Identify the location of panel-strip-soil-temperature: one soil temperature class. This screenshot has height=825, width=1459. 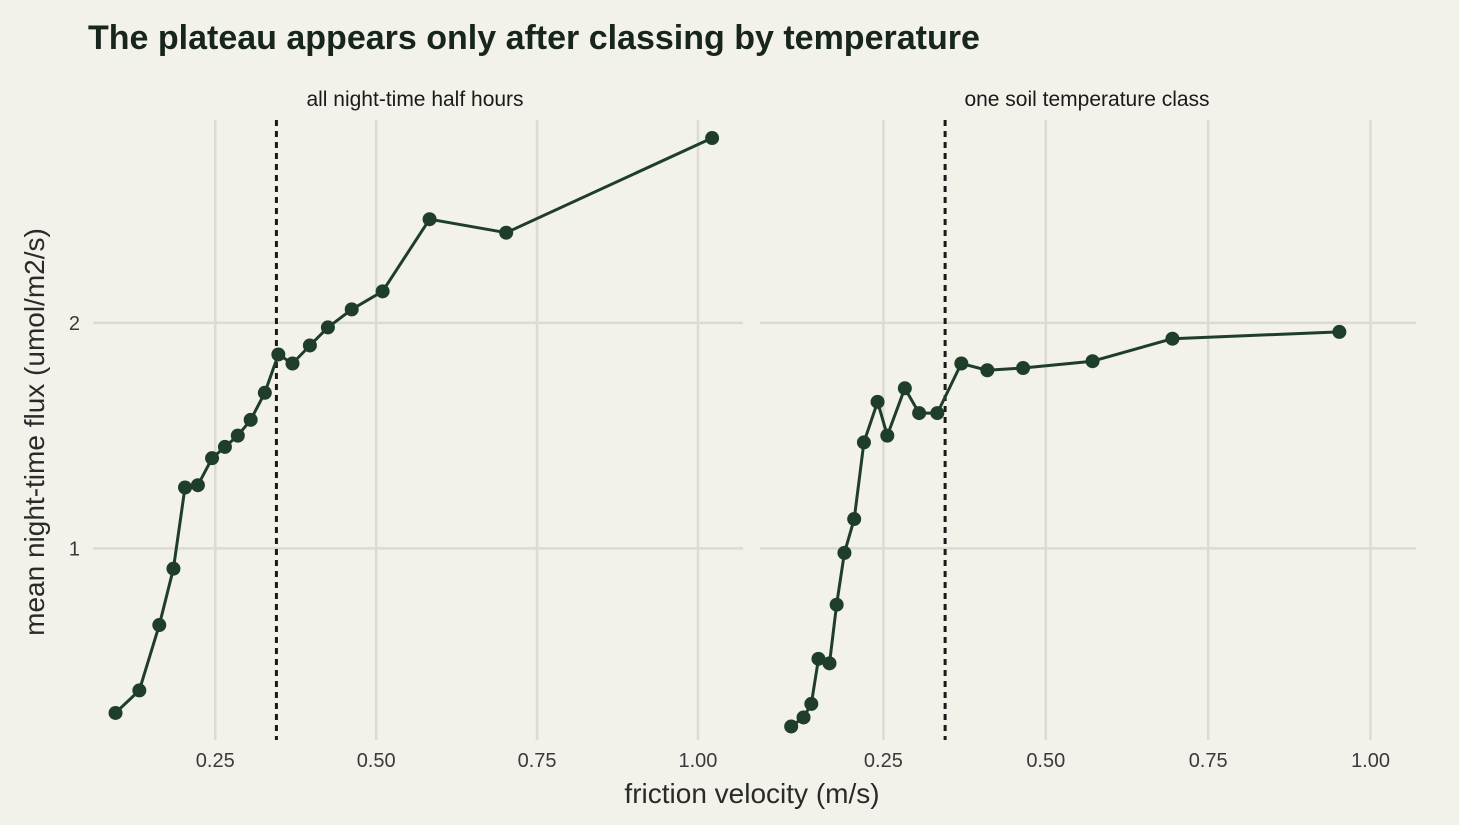
(1086, 99).